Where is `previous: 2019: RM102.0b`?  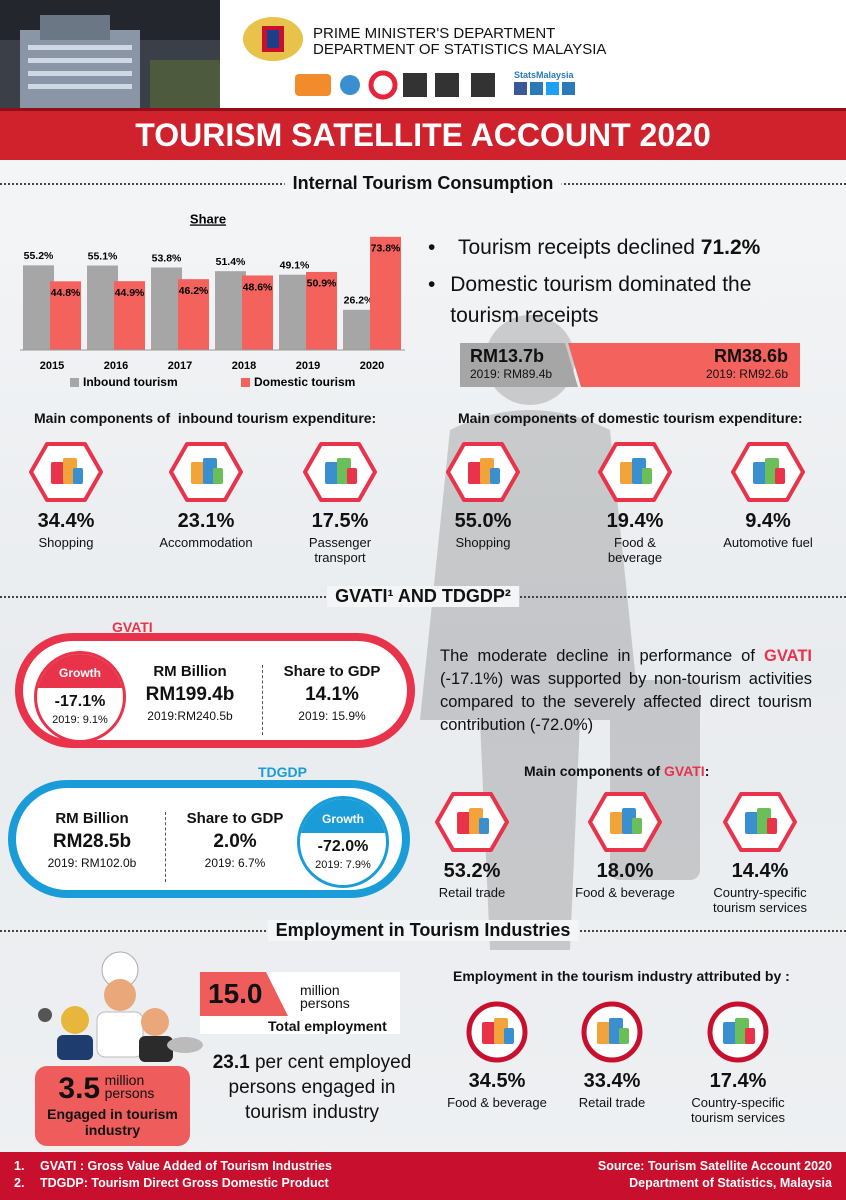 previous: 2019: RM102.0b is located at coordinates (92, 863).